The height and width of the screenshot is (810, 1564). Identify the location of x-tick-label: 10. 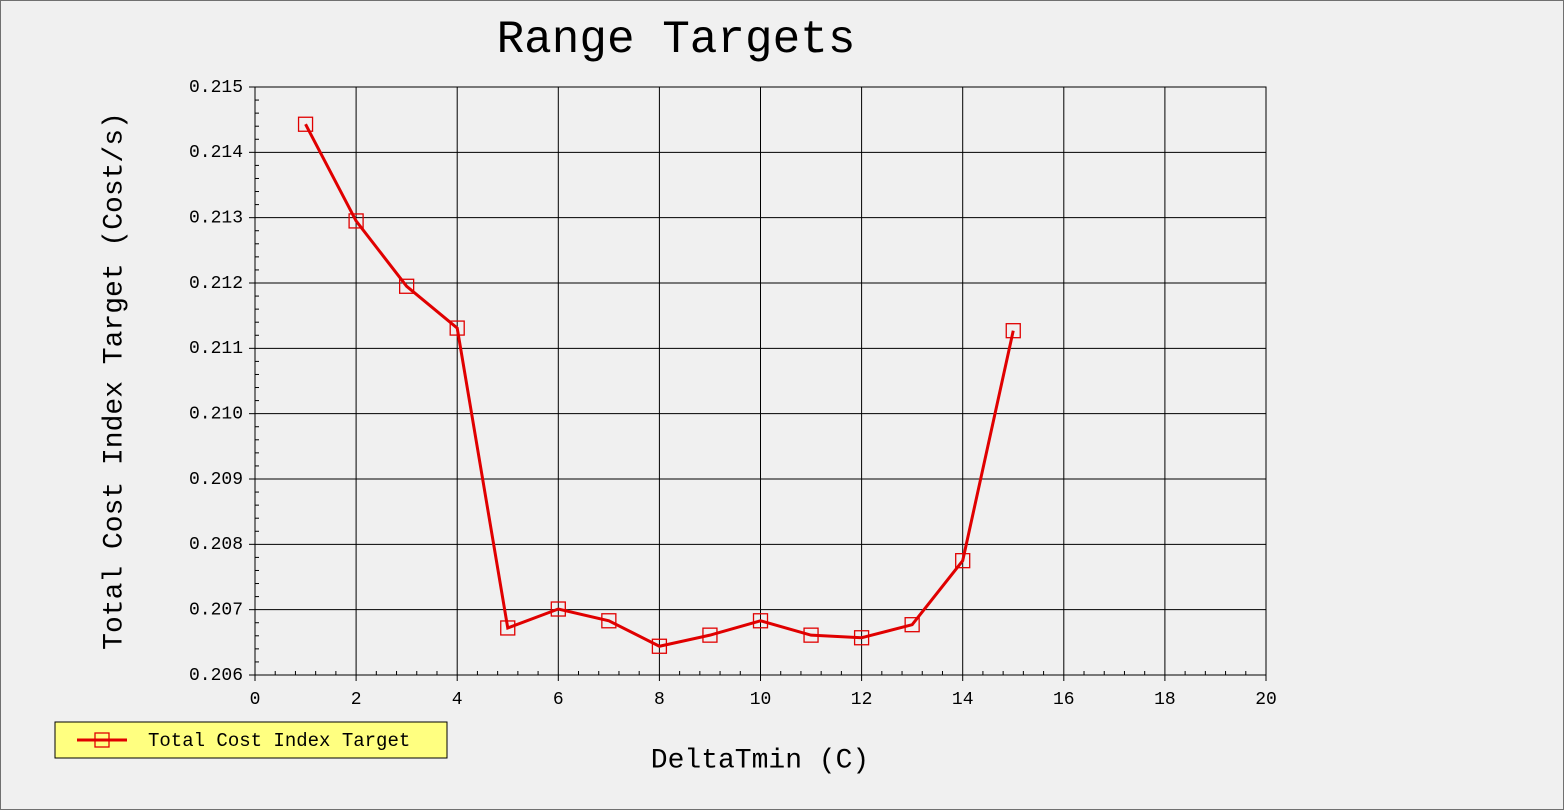
(761, 700).